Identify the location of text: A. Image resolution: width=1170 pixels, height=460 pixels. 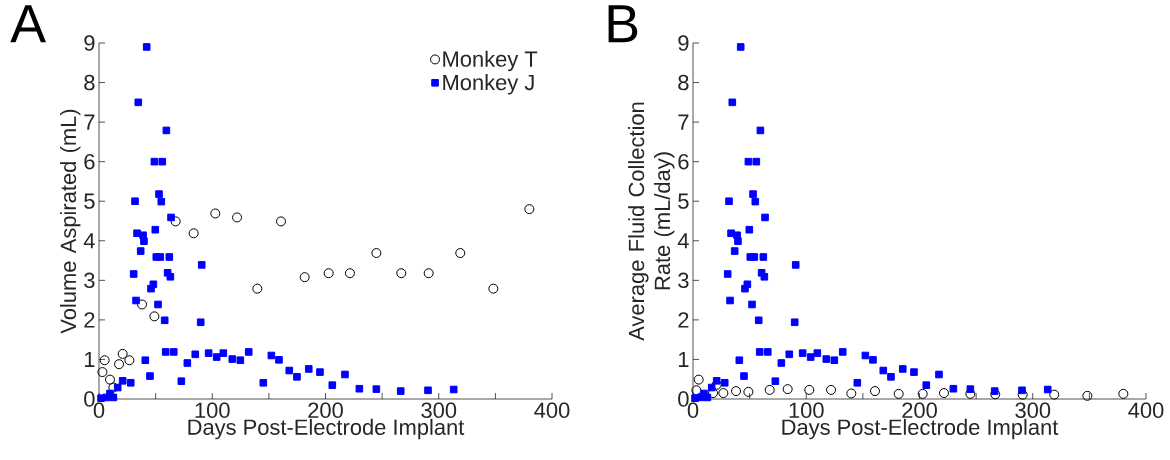
(28, 24).